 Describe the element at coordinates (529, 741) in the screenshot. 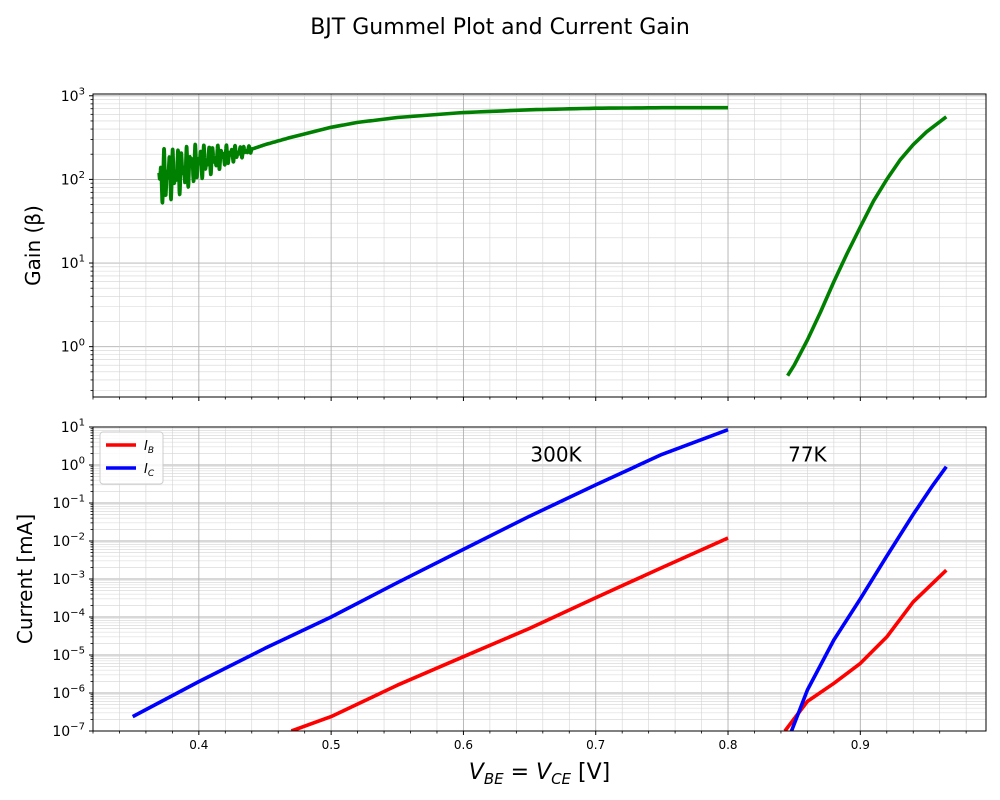

I see `x-ticks: 0.4 0.5 0.6 0.7 0.8 0.9` at that location.